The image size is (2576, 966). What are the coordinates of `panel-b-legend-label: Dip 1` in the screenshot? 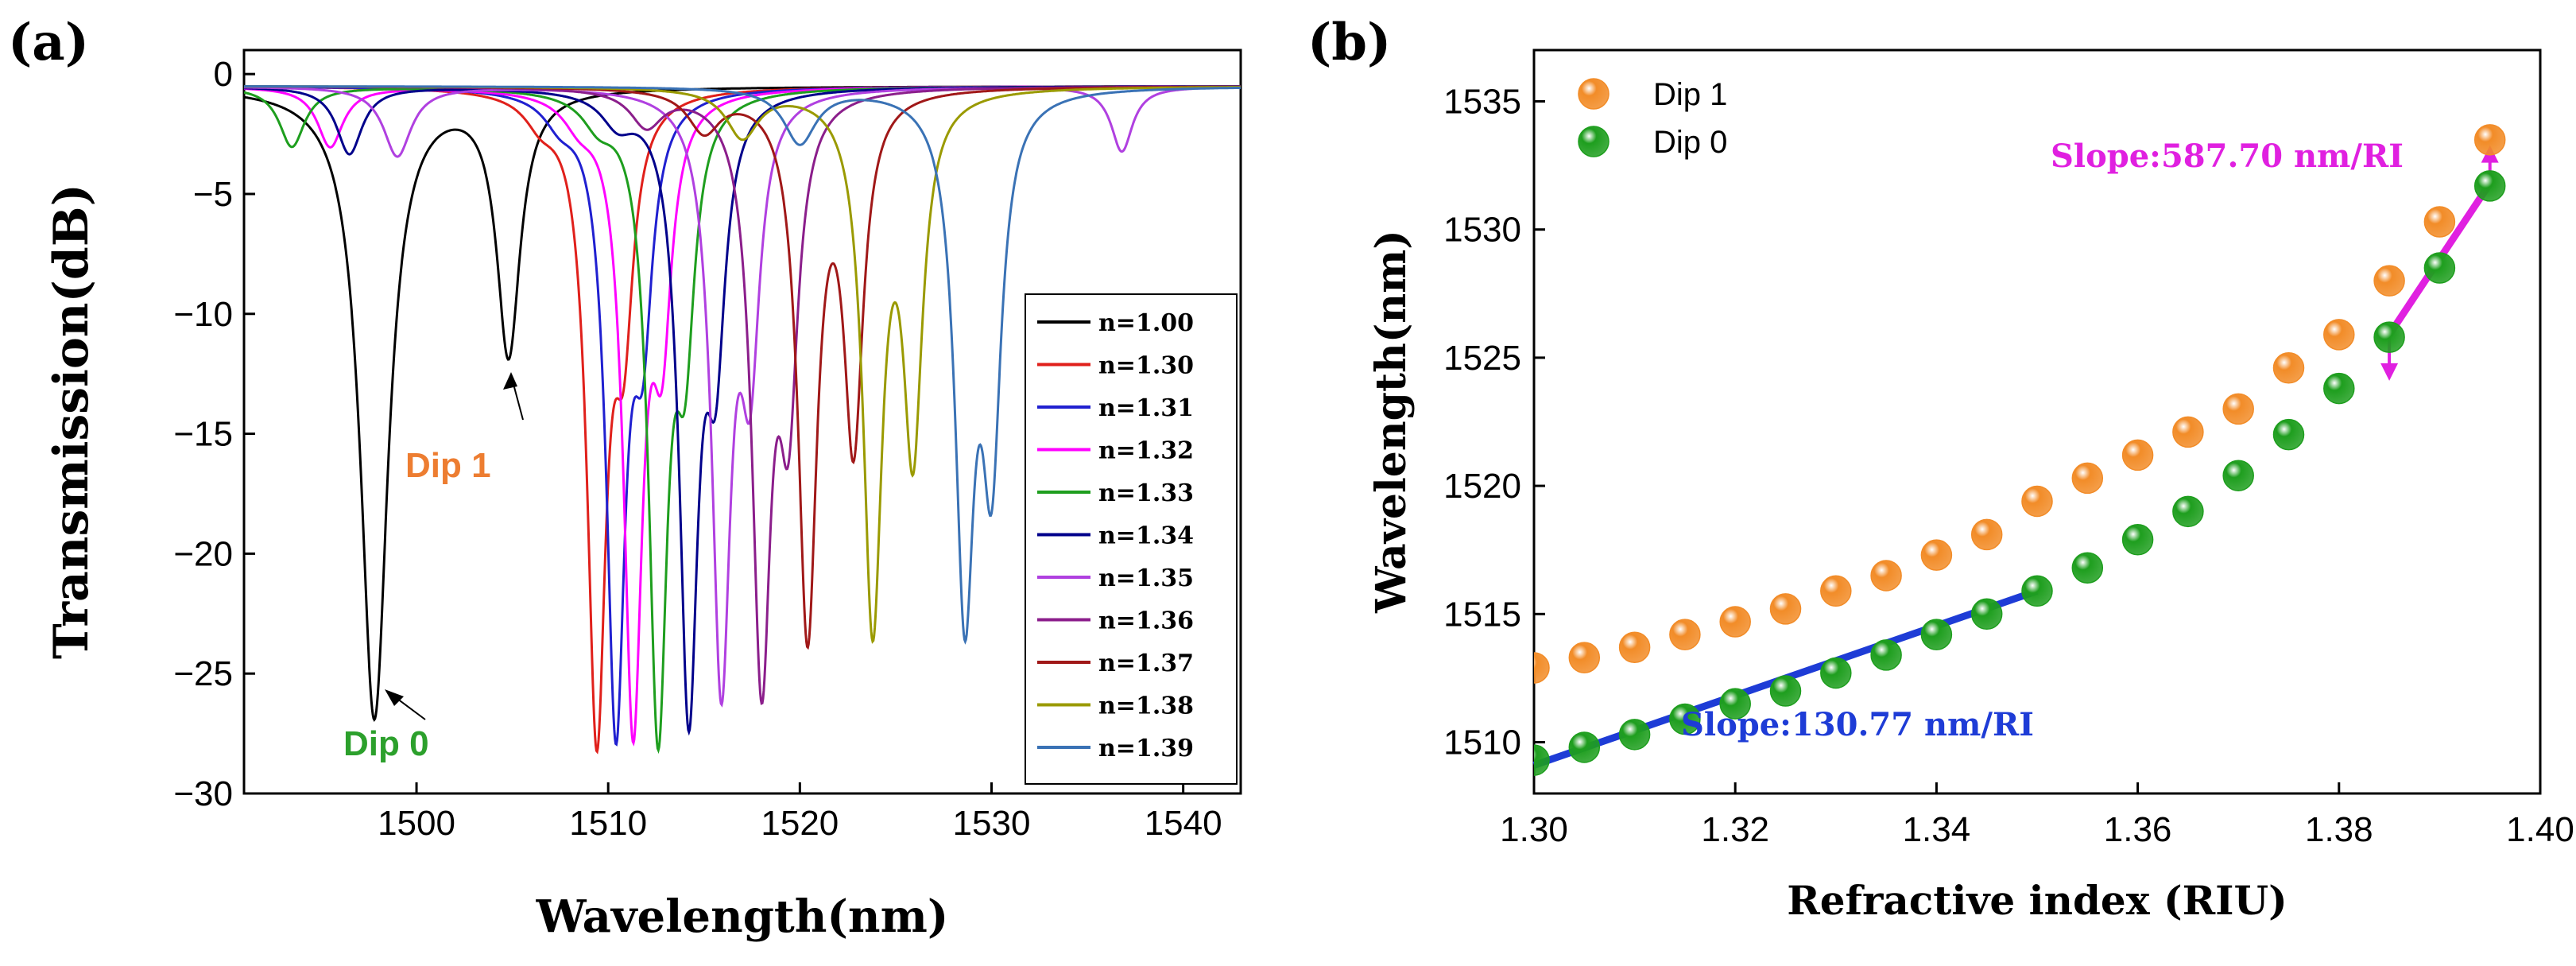 It's located at (1690, 94).